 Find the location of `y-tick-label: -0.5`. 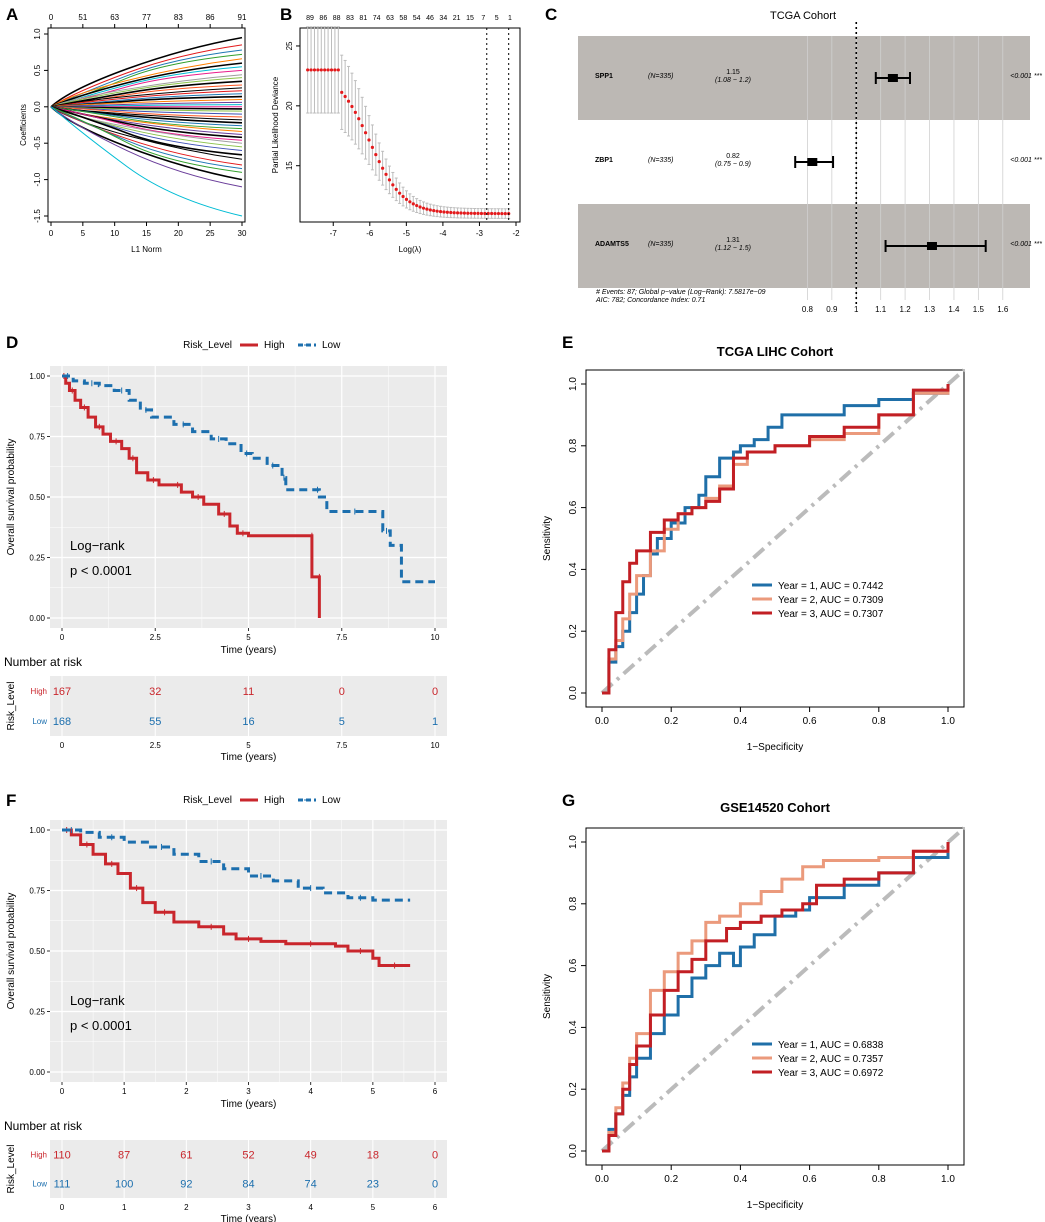

y-tick-label: -0.5 is located at coordinates (37, 143).